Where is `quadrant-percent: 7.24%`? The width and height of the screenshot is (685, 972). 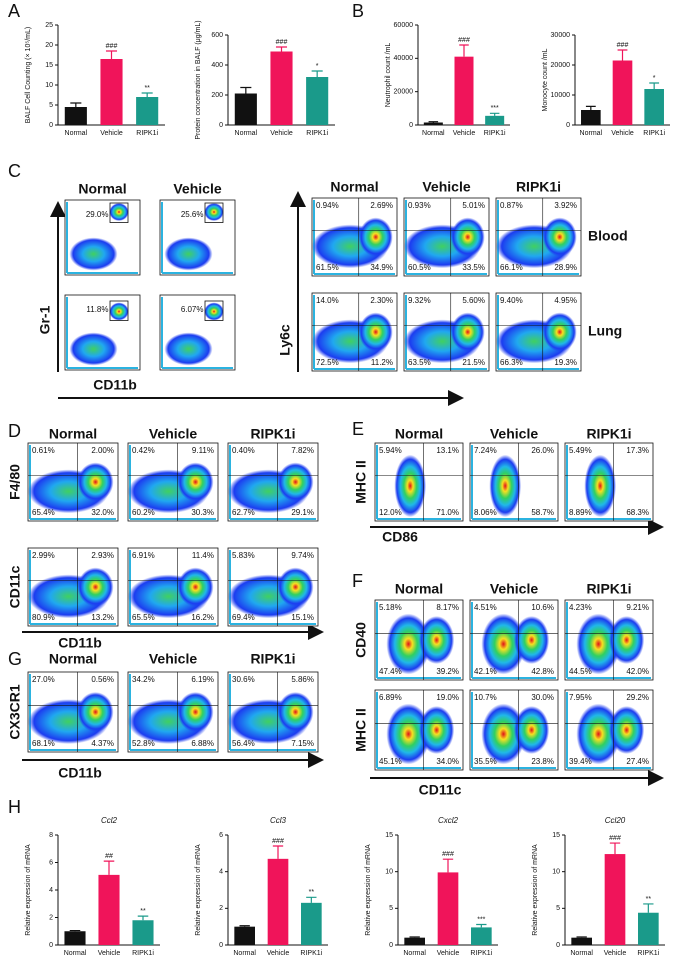 quadrant-percent: 7.24% is located at coordinates (485, 450).